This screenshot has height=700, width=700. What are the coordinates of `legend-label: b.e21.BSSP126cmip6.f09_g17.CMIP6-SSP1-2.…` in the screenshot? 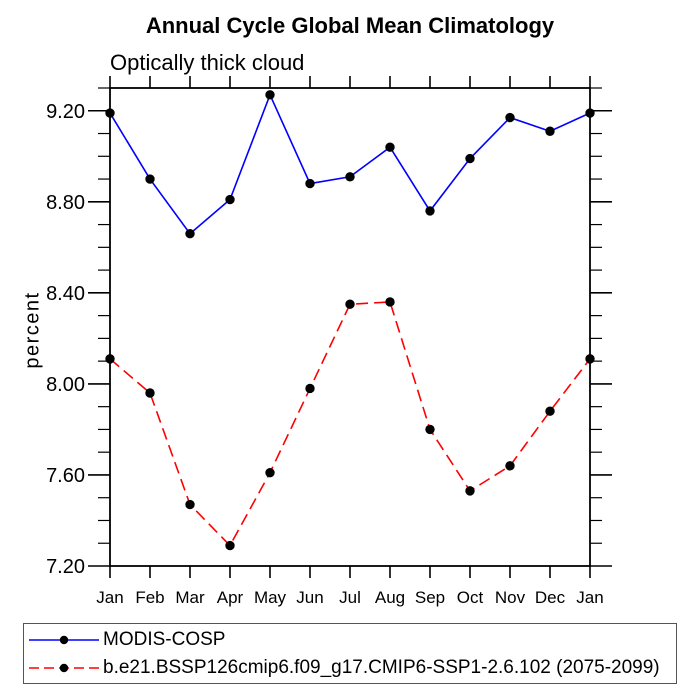 It's located at (381, 667).